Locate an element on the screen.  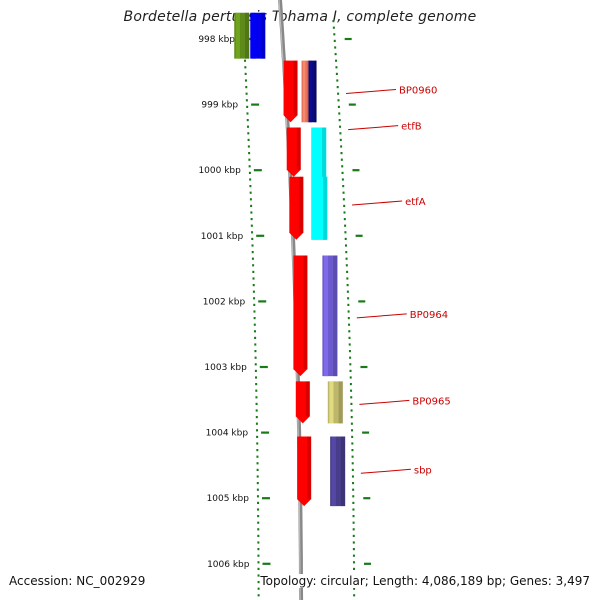
tick-label: 1000 kbp is located at coordinates (219, 171).